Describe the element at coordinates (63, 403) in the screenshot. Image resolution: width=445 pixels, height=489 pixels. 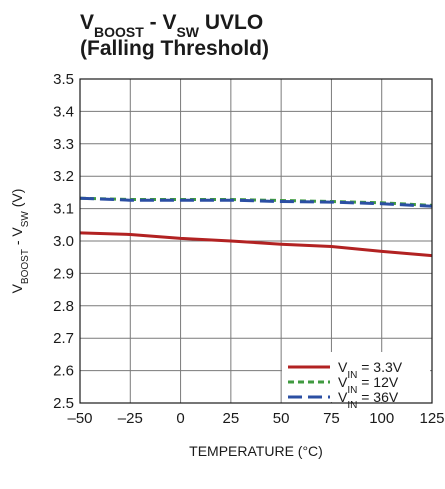
I see `y-tick-label: 2.5` at that location.